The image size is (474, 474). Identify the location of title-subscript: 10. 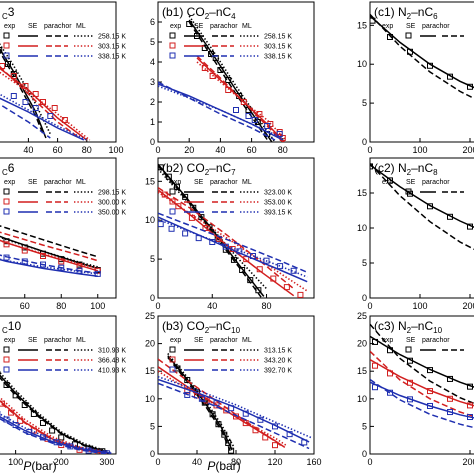
(235, 330).